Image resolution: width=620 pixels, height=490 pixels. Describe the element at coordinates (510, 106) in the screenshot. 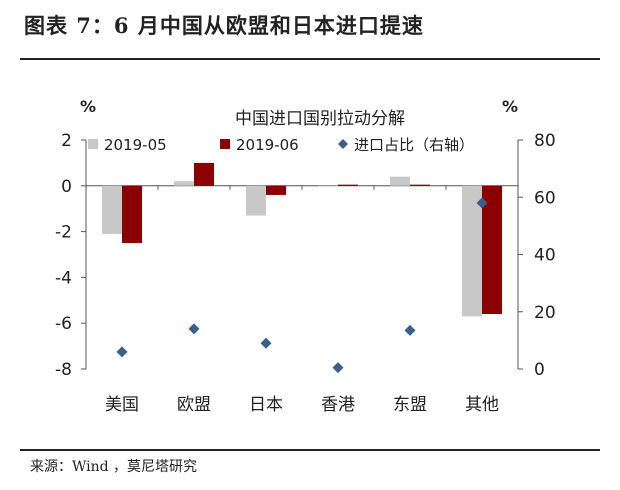

I see `right-axis-unit: %` at that location.